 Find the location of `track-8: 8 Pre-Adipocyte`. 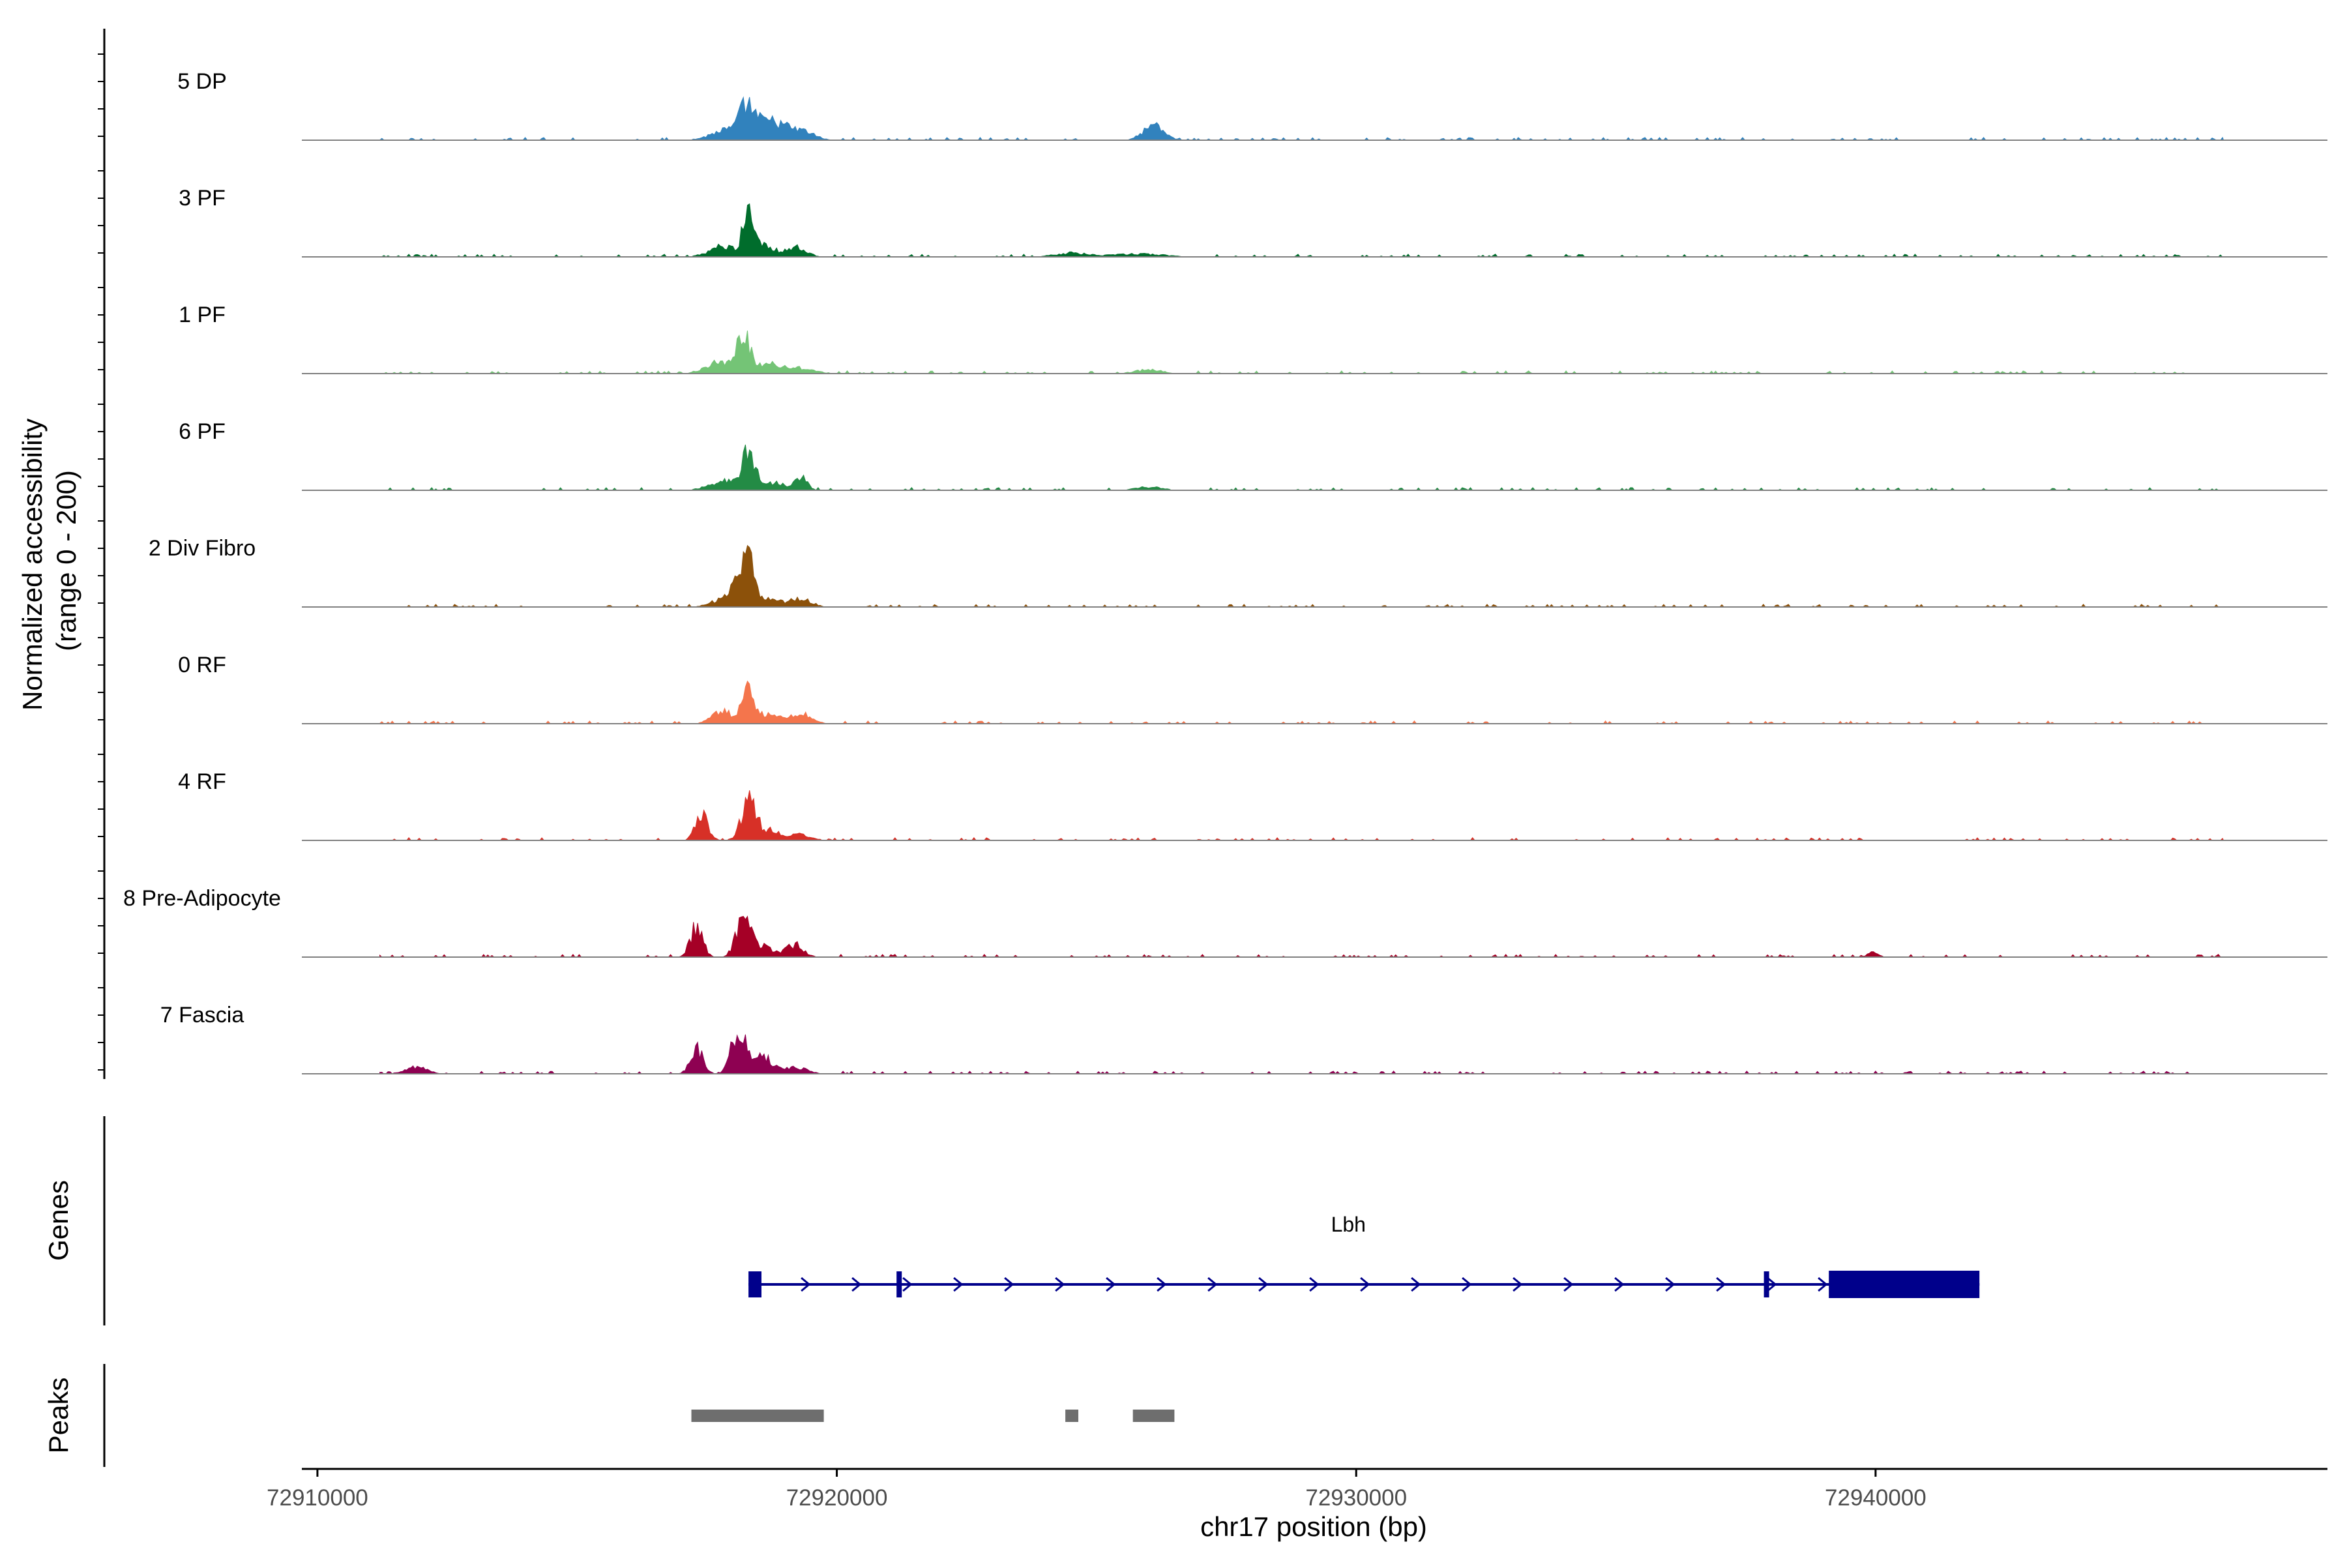

track-8: 8 Pre-Adipocyte is located at coordinates (1225, 922).